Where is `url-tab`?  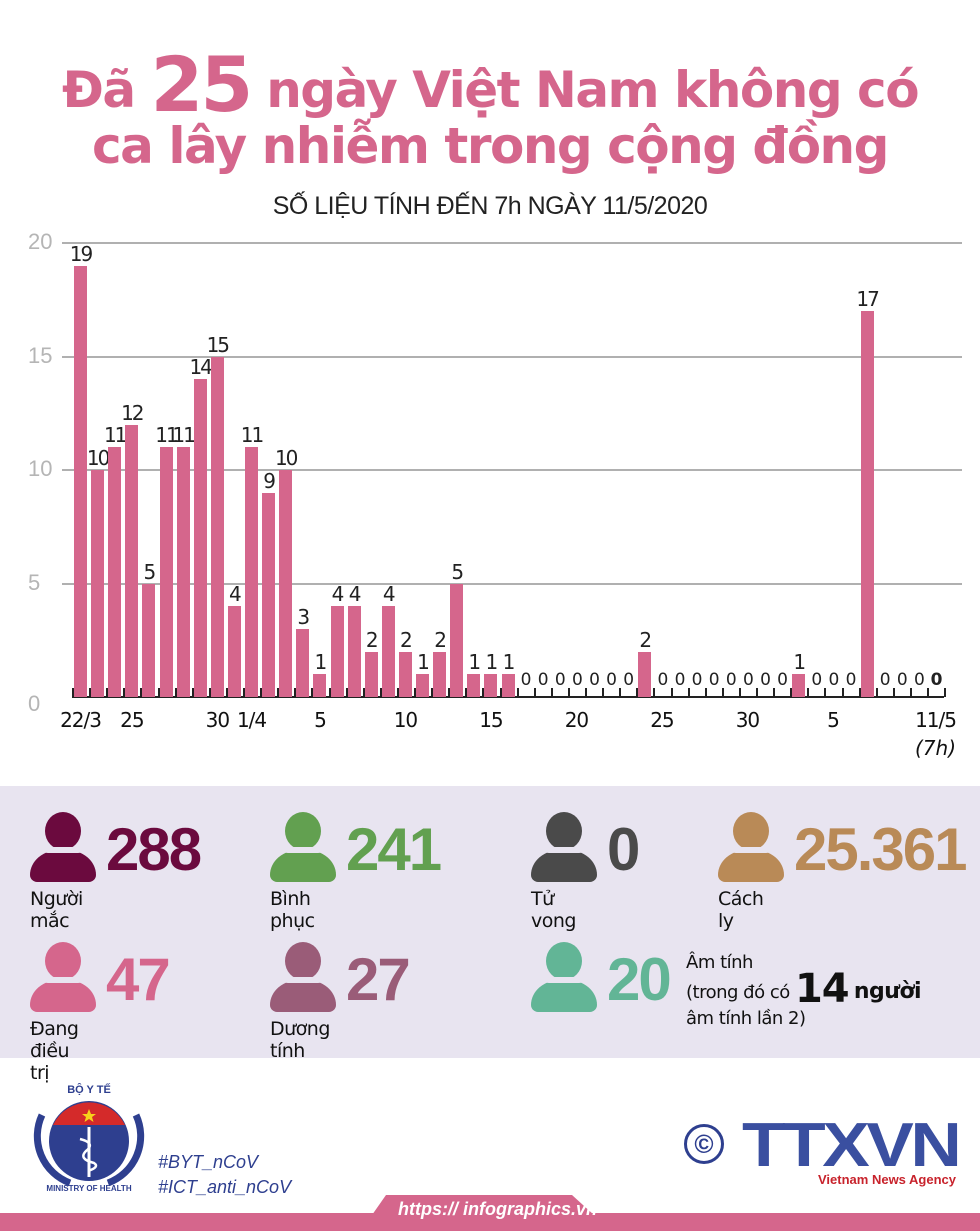
url-tab is located at coordinates (483, 1205).